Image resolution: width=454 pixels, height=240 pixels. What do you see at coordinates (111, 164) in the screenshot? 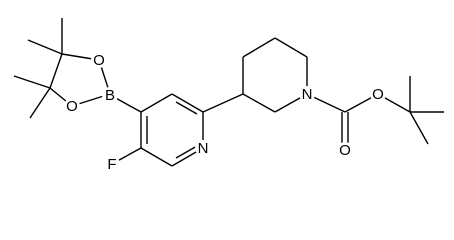
I see `atom-label: F` at bounding box center [111, 164].